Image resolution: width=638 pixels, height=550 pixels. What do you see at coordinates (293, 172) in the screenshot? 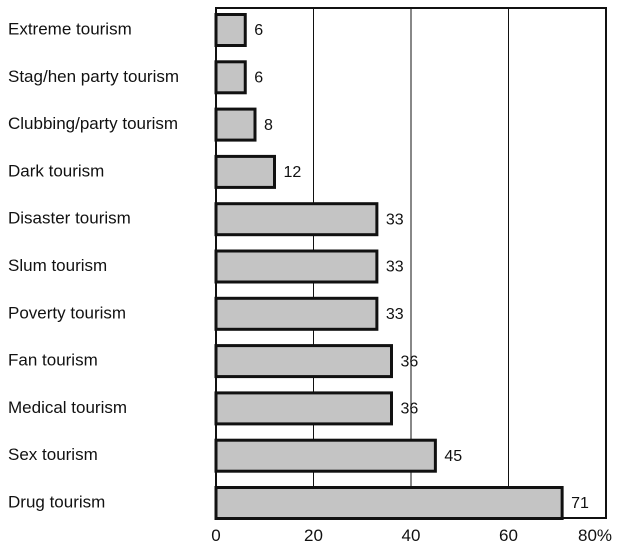
I see `value-label: 12` at bounding box center [293, 172].